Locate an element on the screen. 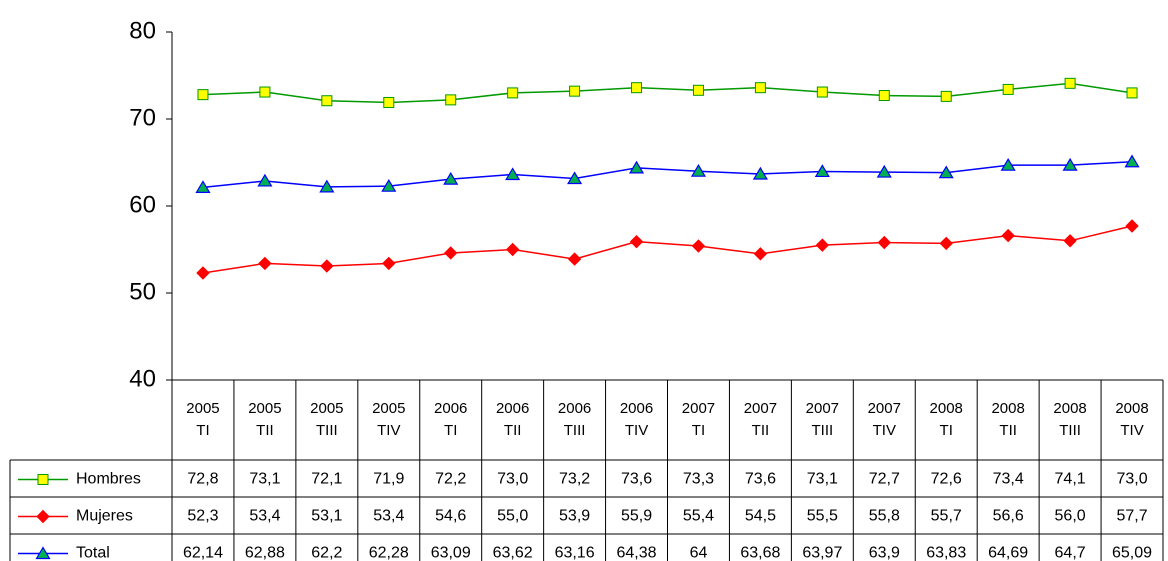 Image resolution: width=1168 pixels, height=561 pixels. x-tick-text: 2007 TI is located at coordinates (698, 419).